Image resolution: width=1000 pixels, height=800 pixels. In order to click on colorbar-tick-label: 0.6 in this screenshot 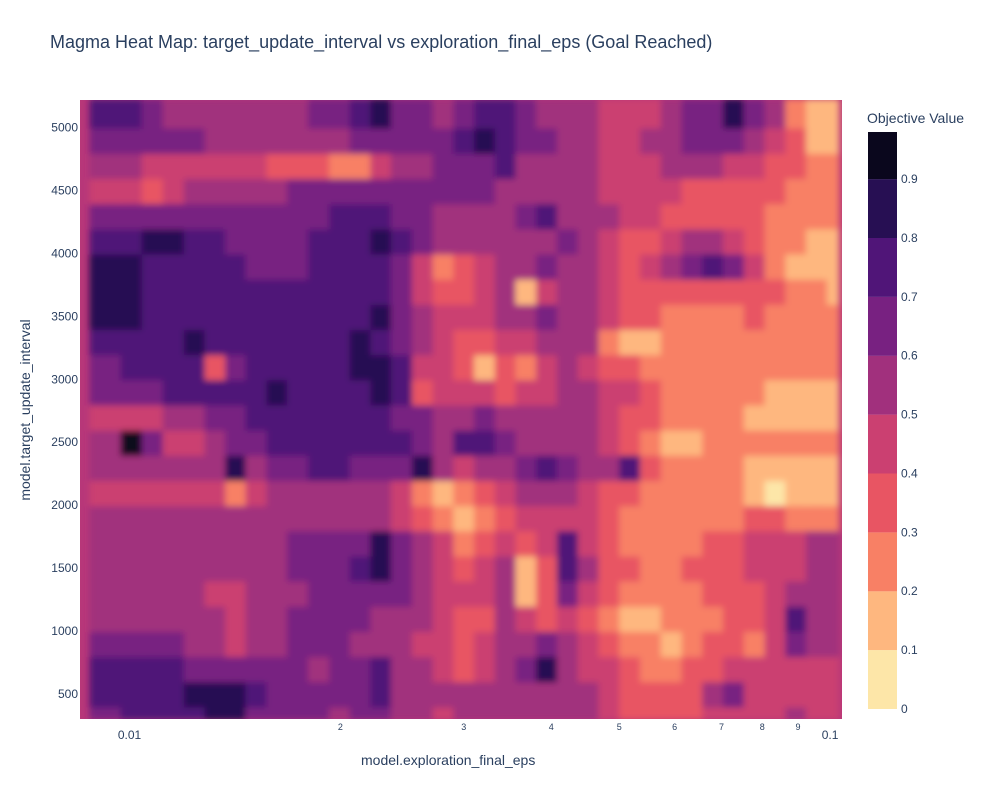, I will do `click(909, 356)`.